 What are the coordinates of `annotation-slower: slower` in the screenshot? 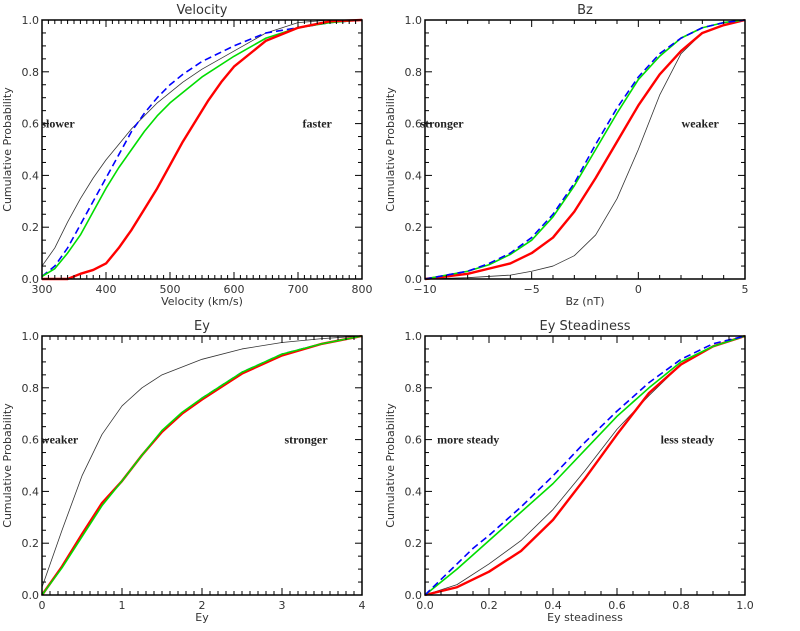 It's located at (58, 124).